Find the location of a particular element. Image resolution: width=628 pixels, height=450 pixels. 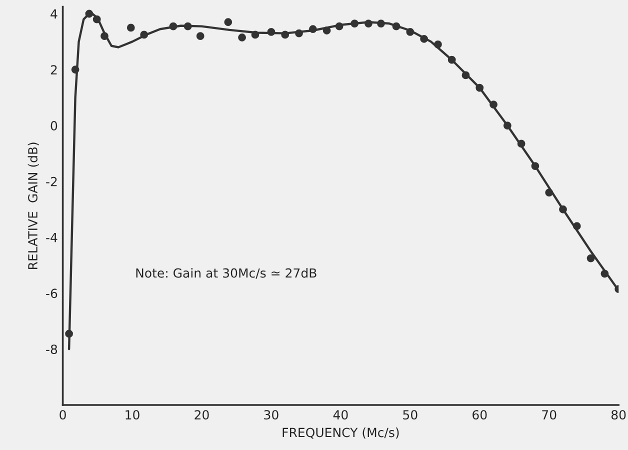

x-tick-label: 10 is located at coordinates (133, 415).